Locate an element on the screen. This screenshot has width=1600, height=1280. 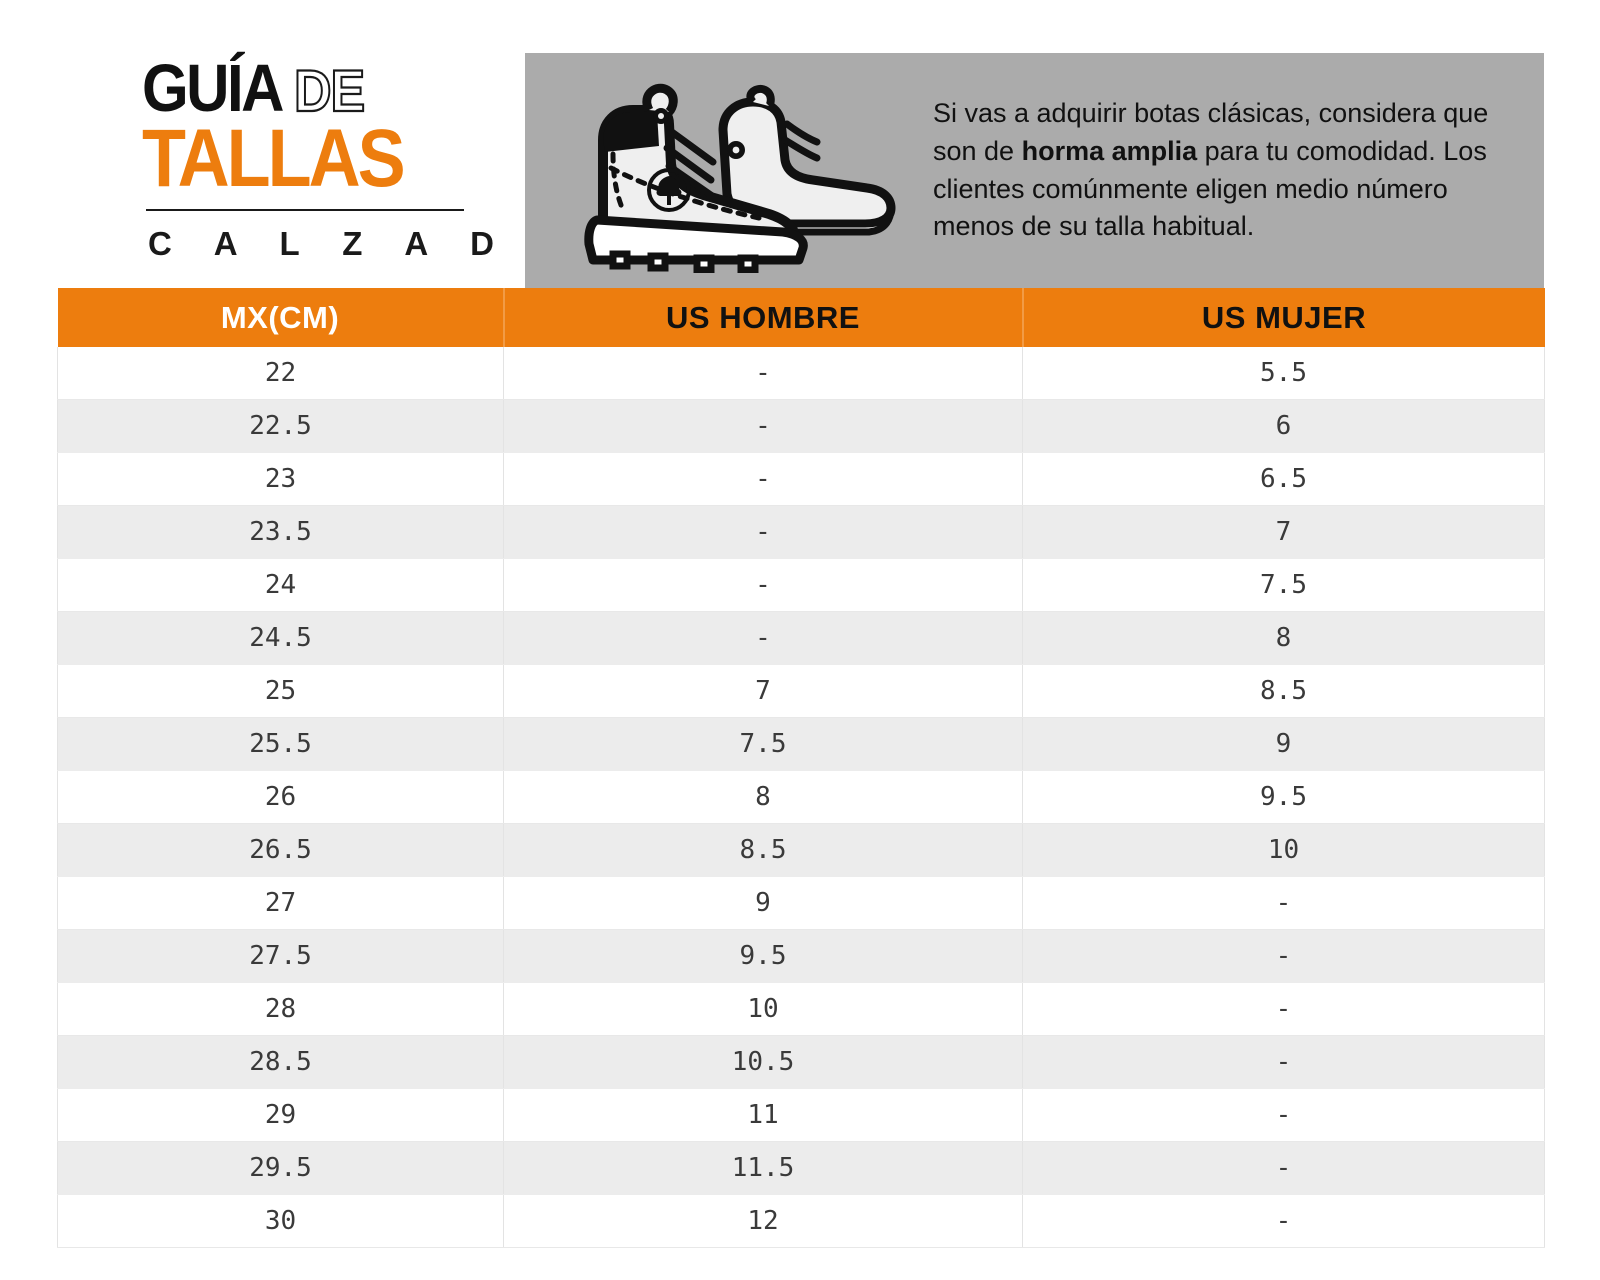
table-row: 24-7.5 is located at coordinates (801, 585).